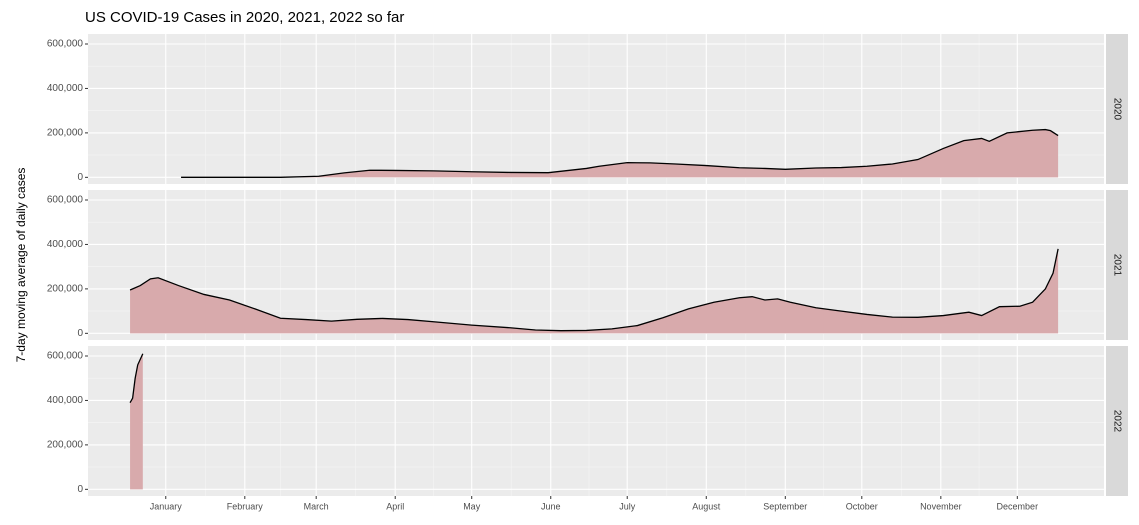 The height and width of the screenshot is (525, 1139). I want to click on y-axis-label: 7-day moving average of daily cases, so click(21, 265).